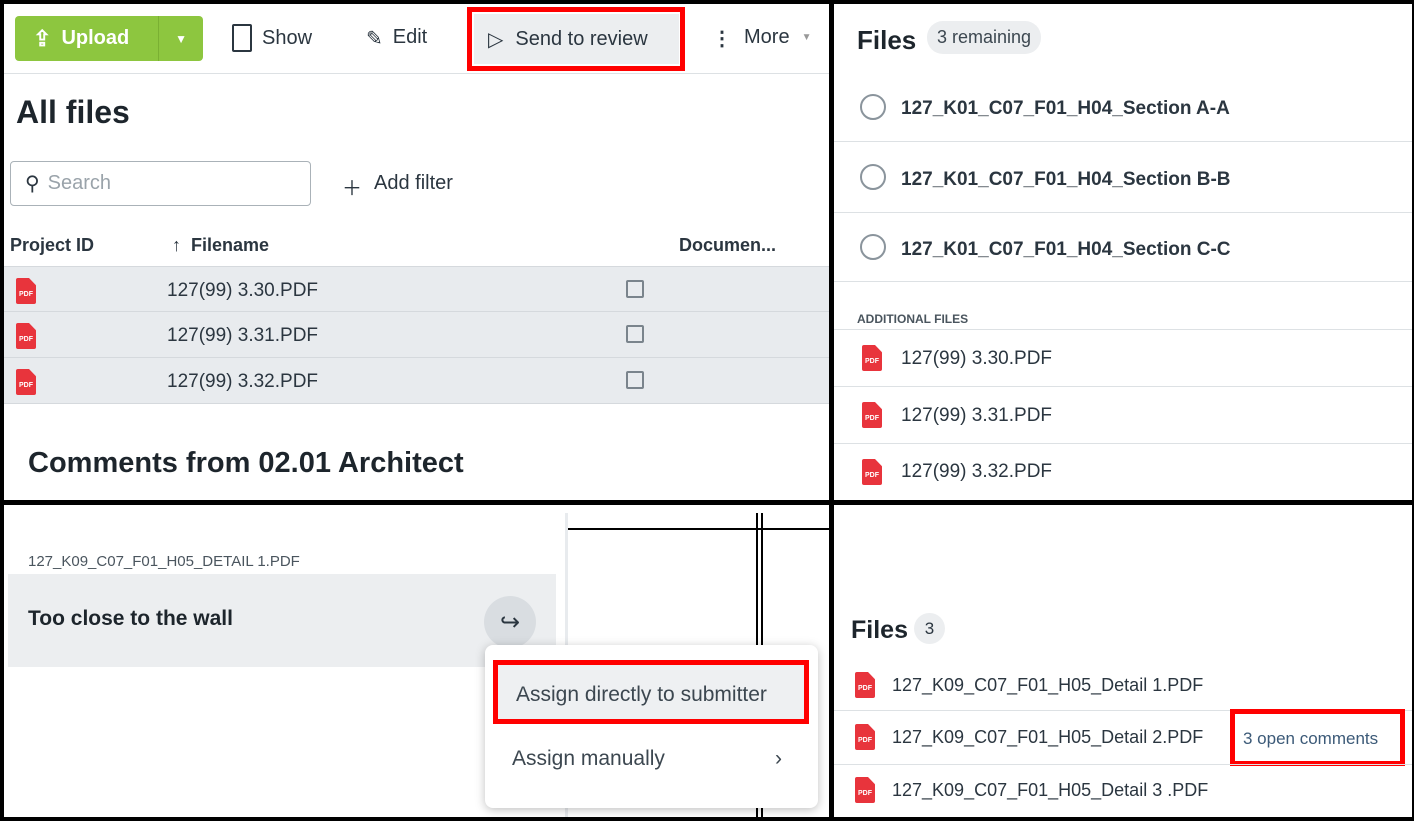  Describe the element at coordinates (352, 189) in the screenshot. I see `plus-icon: ＋` at that location.